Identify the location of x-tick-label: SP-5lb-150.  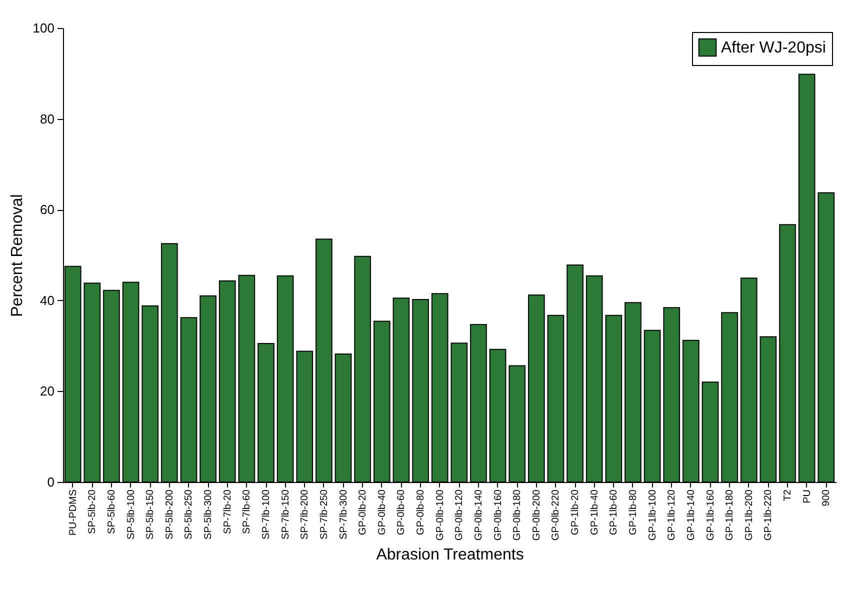
(150, 514).